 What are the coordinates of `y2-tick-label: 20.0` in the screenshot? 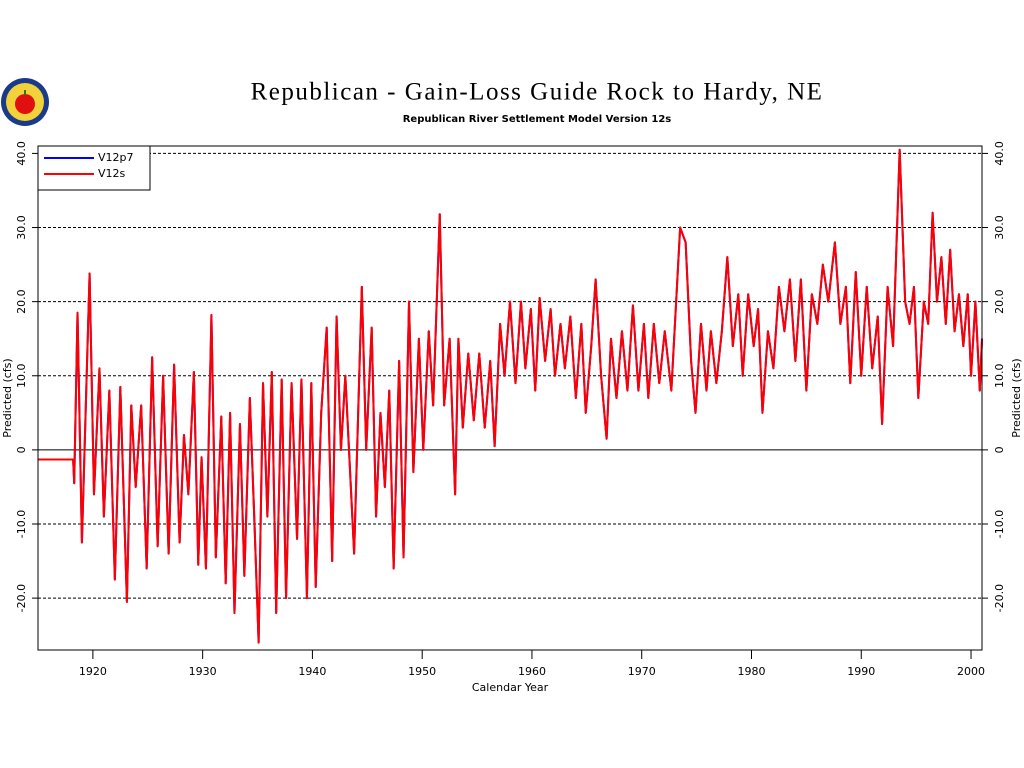 It's located at (999, 301).